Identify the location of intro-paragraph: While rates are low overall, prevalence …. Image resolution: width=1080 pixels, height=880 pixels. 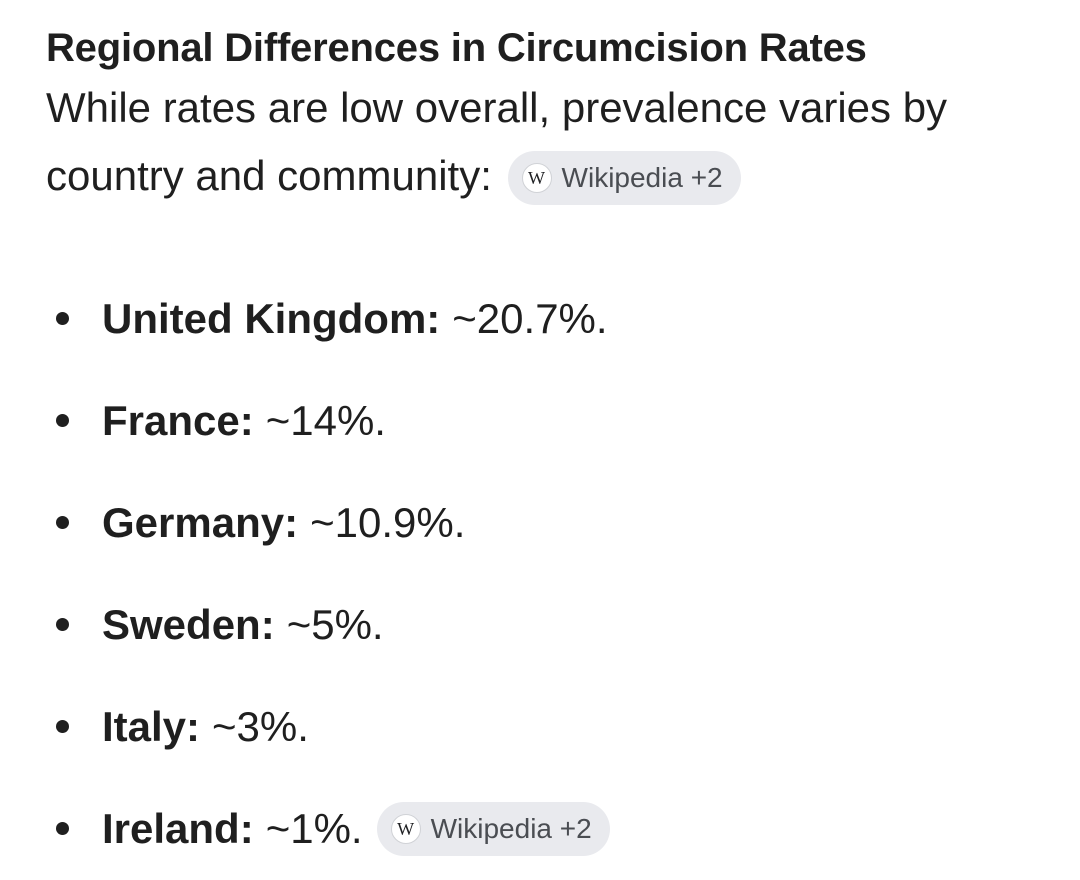
(541, 142).